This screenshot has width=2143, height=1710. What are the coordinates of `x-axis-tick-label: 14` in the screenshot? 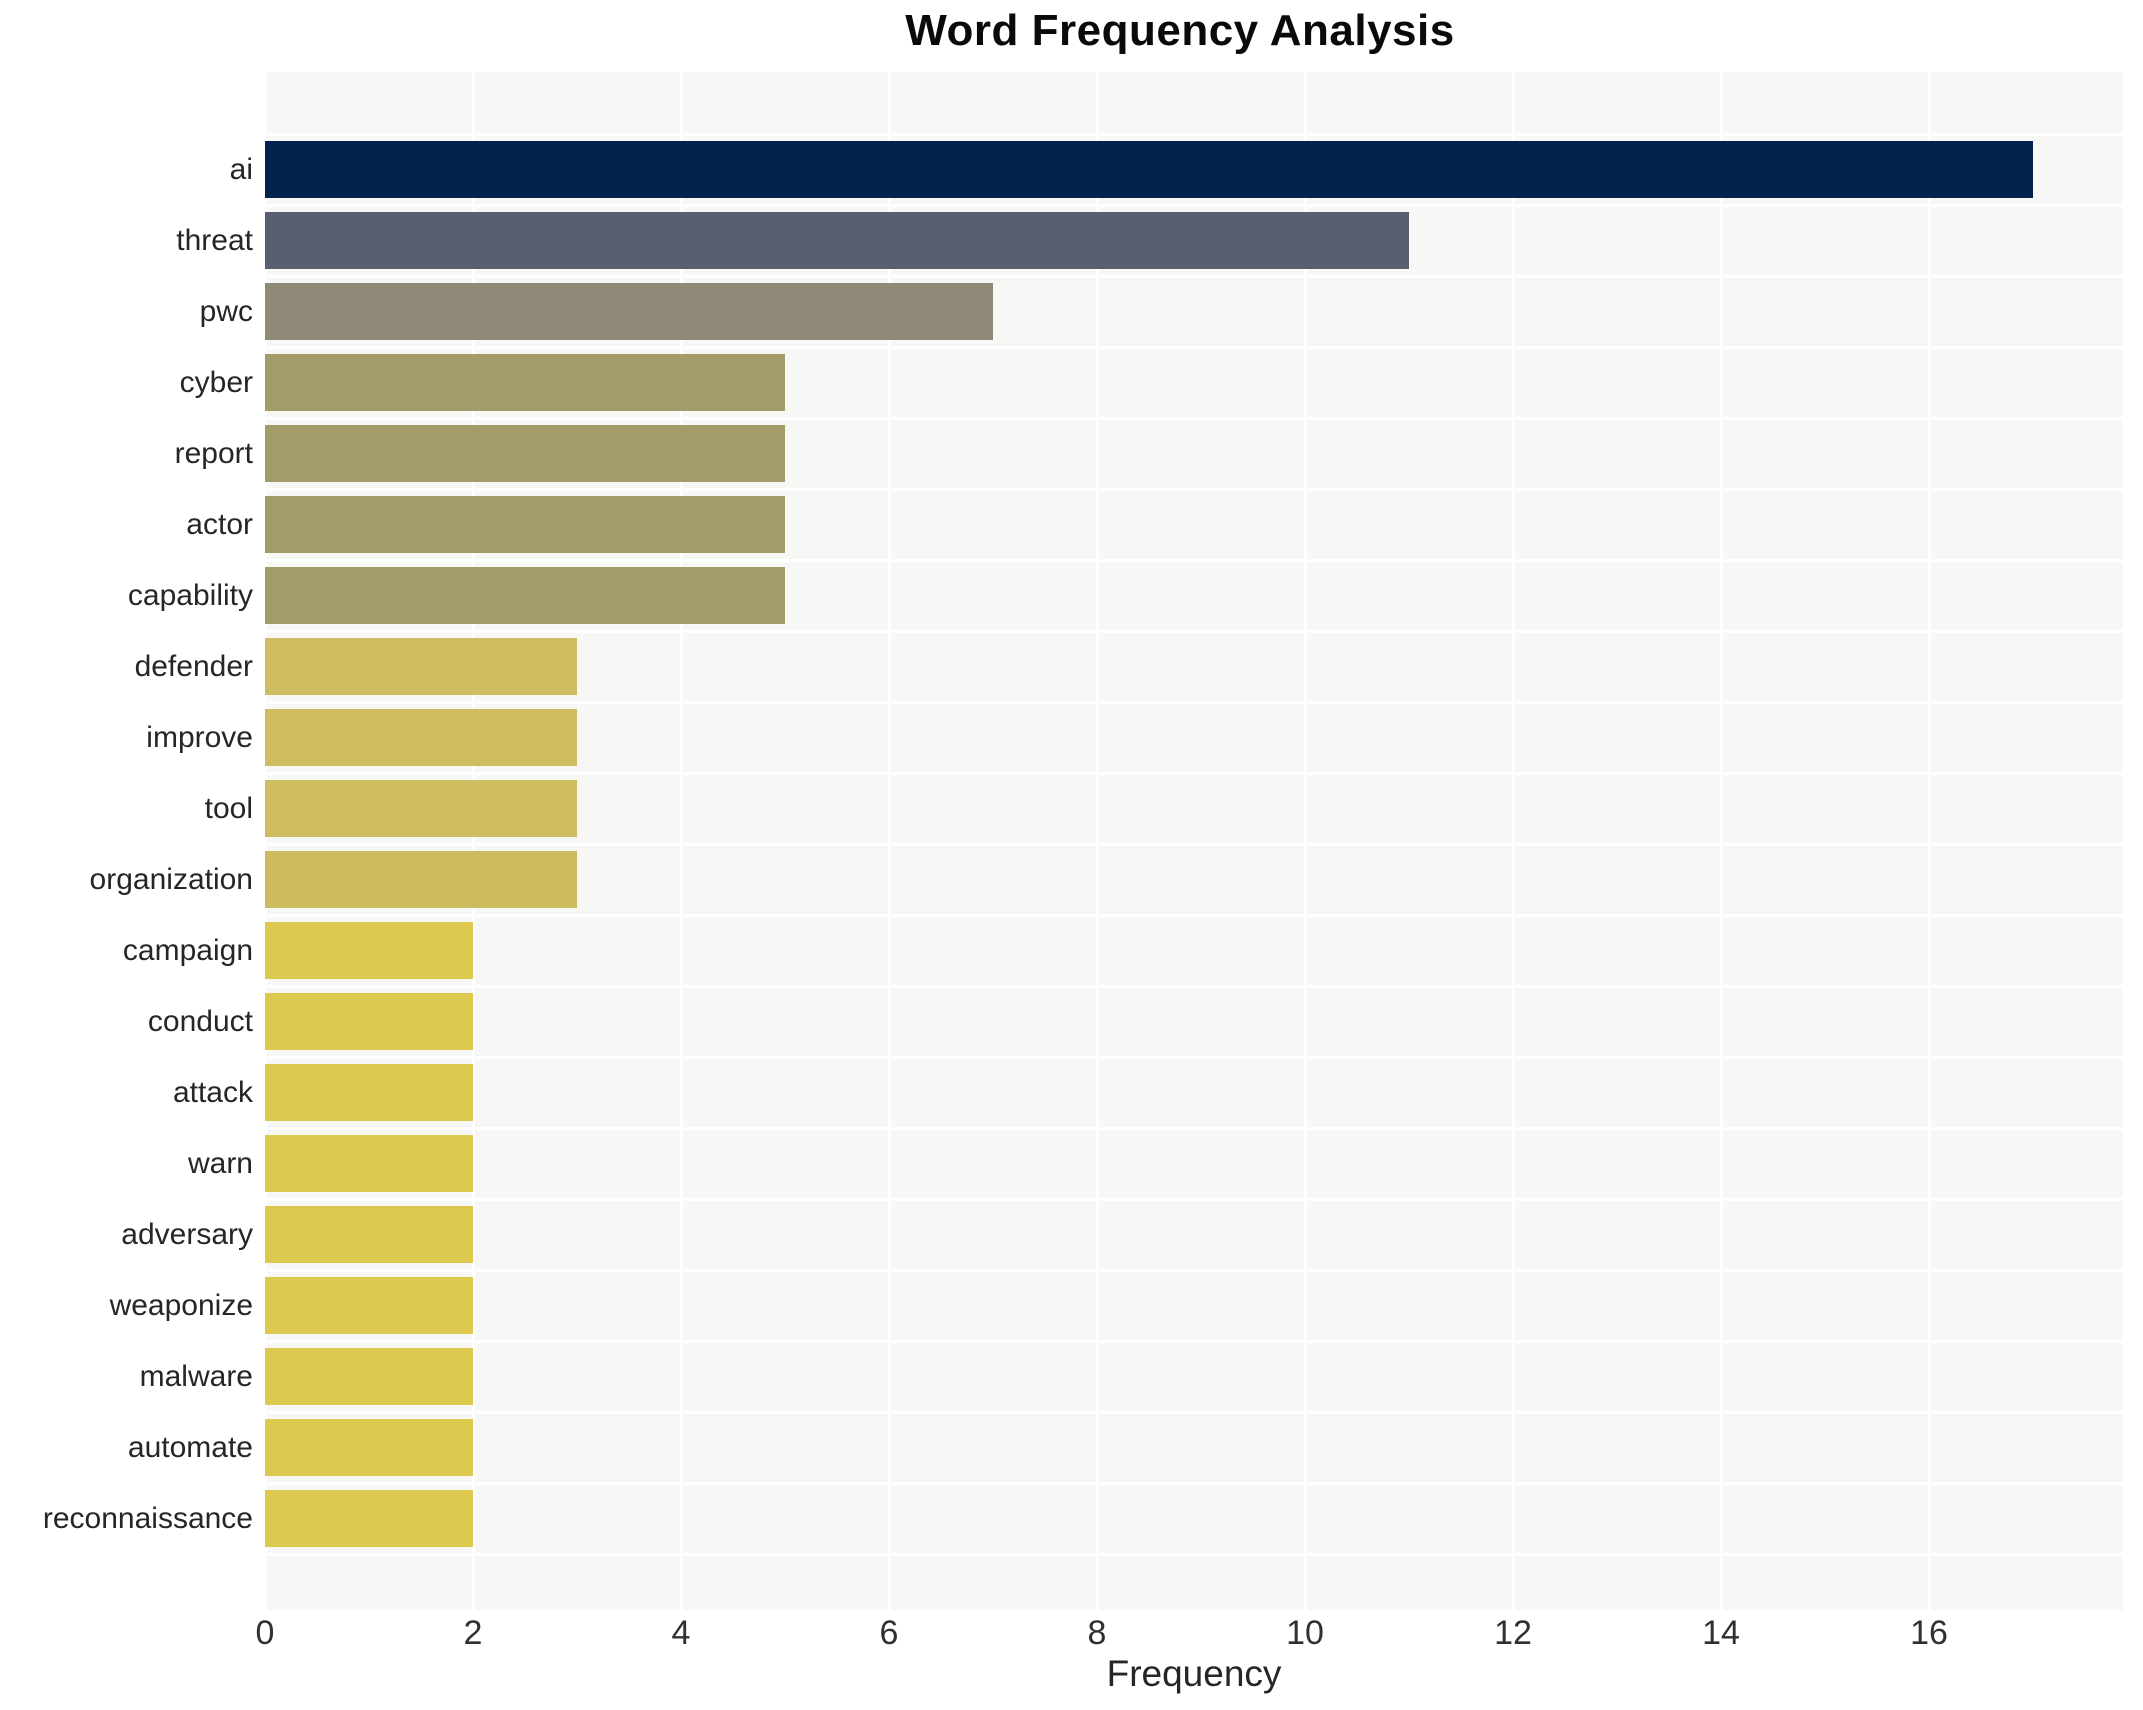 It's located at (1721, 1633).